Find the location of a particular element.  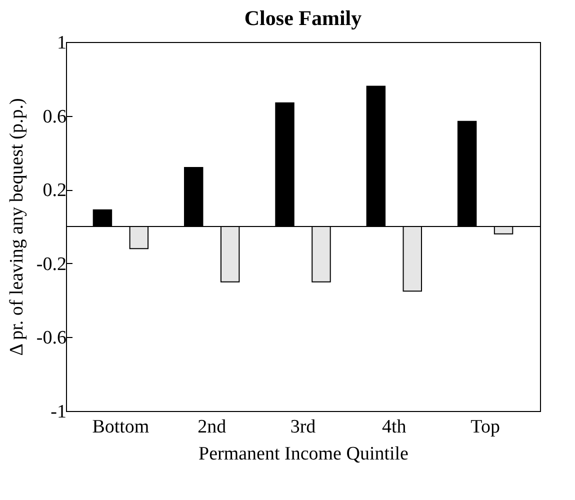

x-axis-title: Permanent Income Quintile is located at coordinates (303, 454).